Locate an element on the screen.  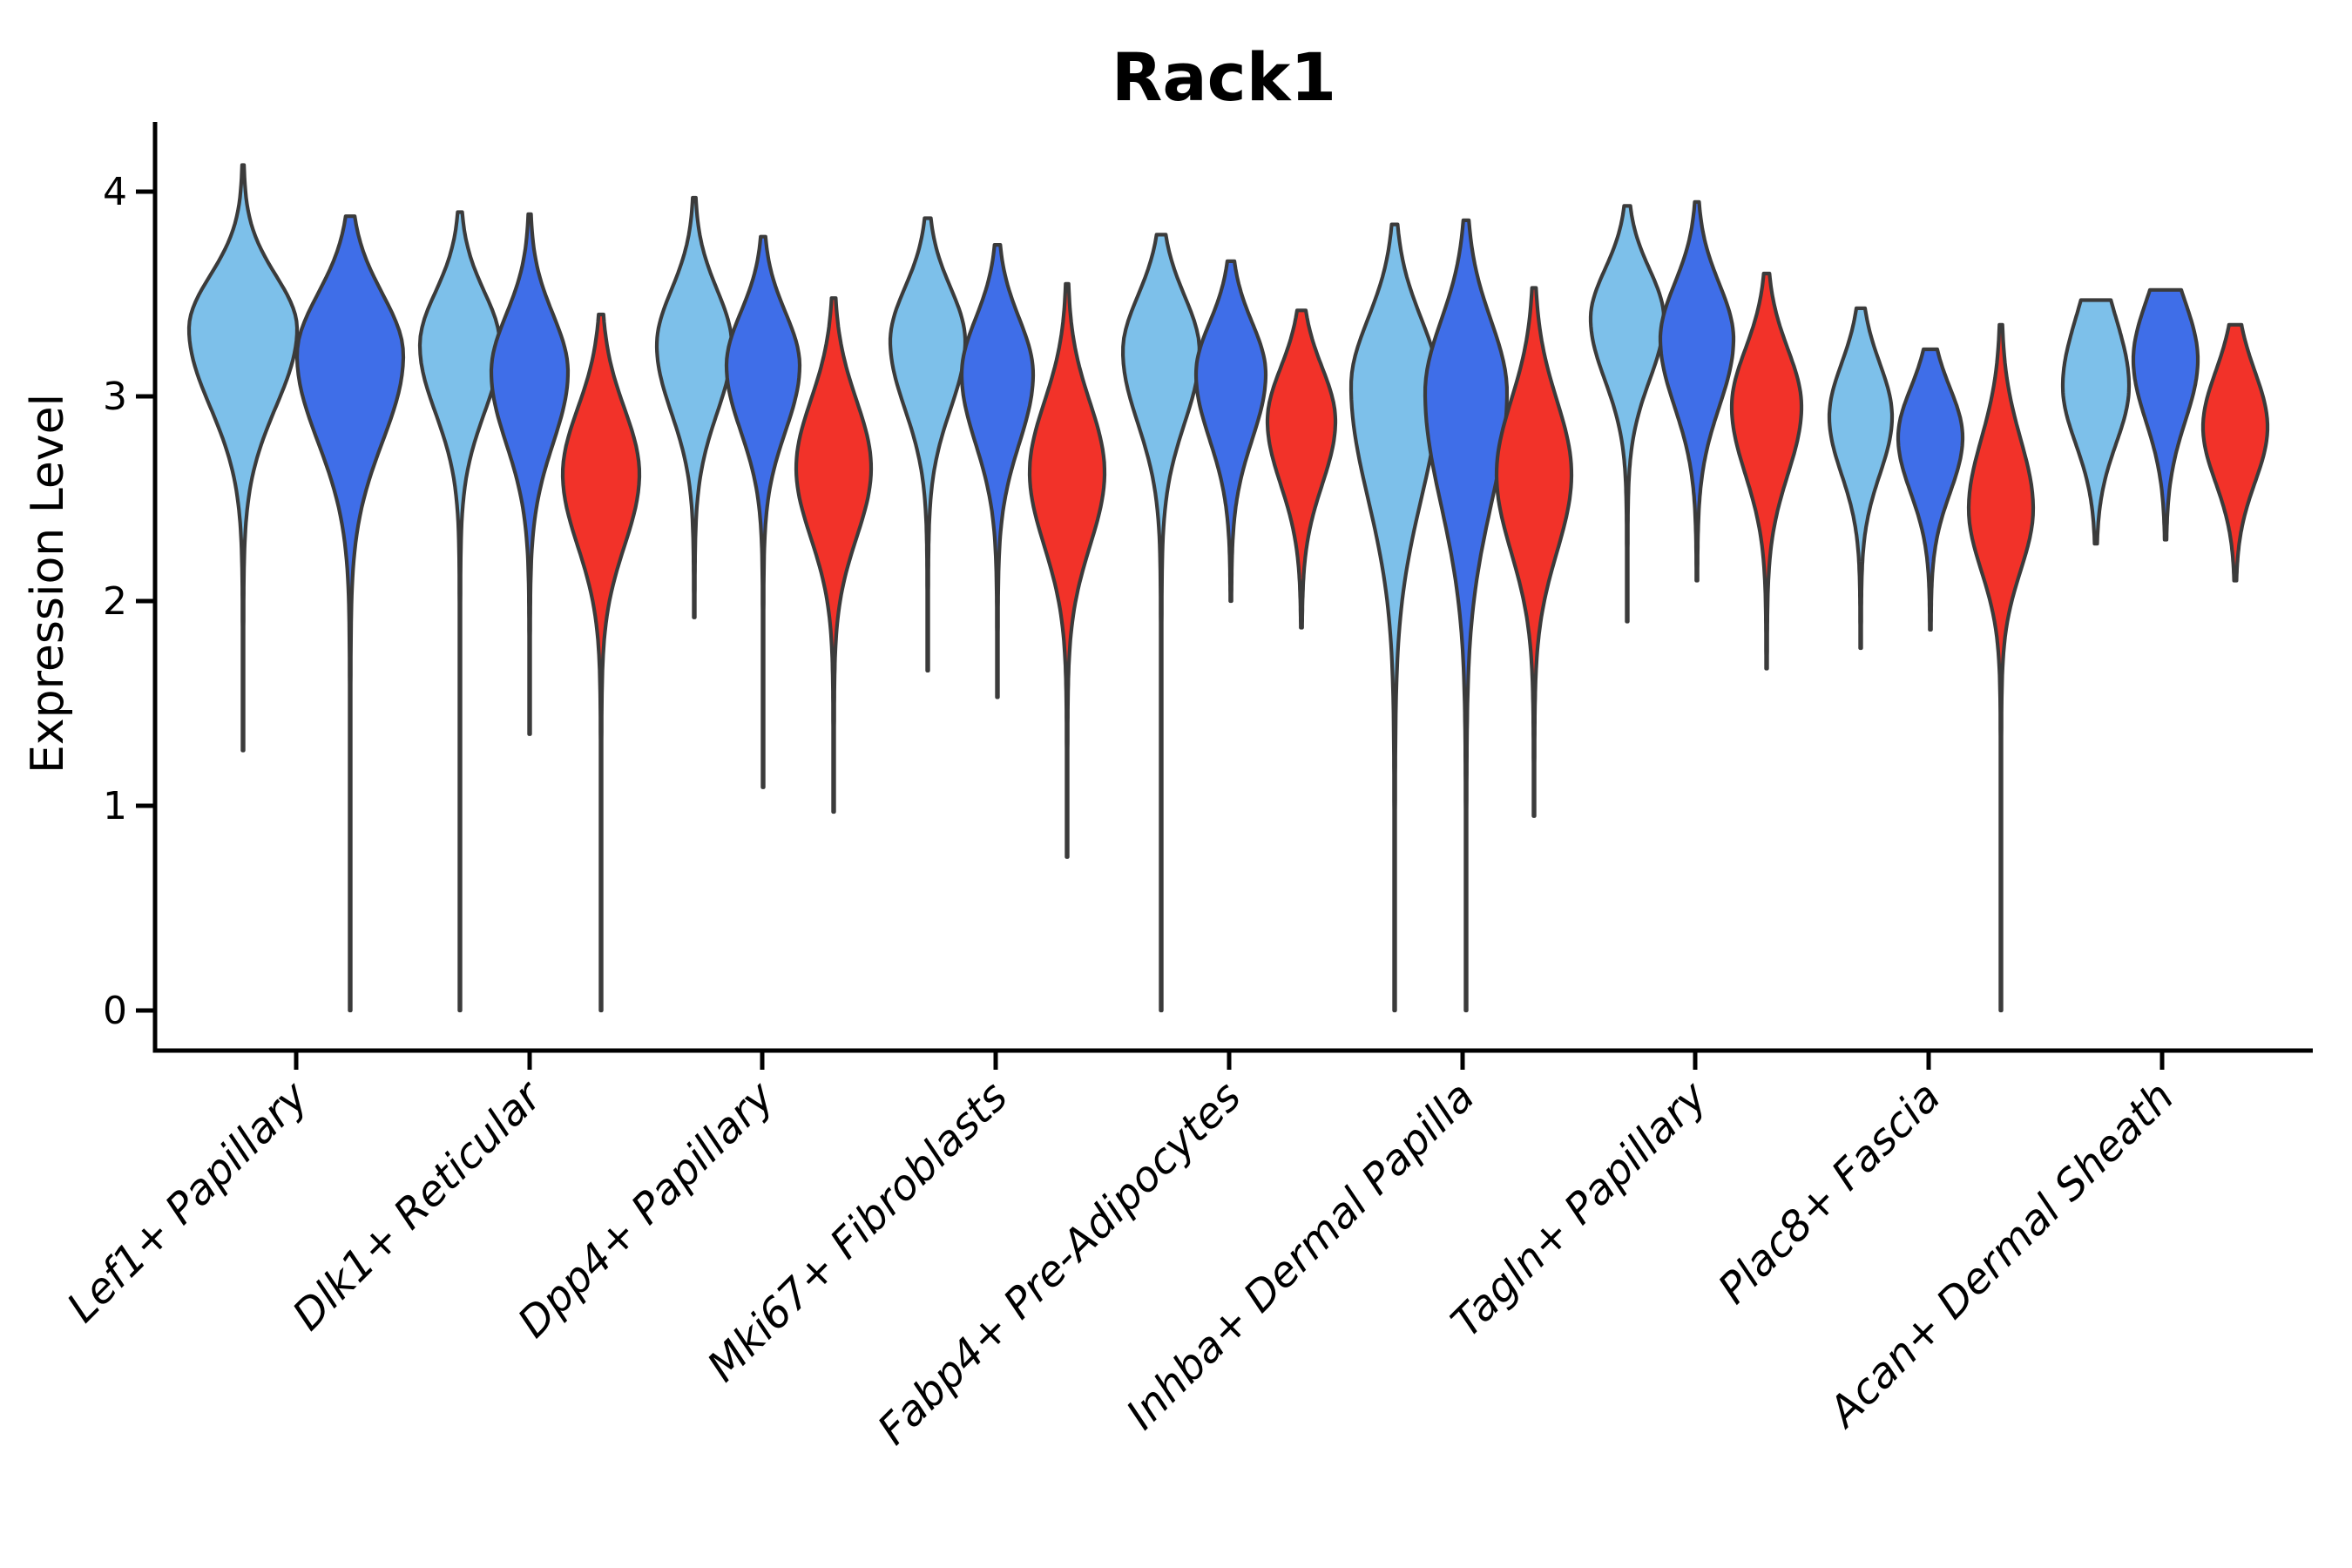
violin-acan-dermal-sheath-dark_blue is located at coordinates (2165, 415).